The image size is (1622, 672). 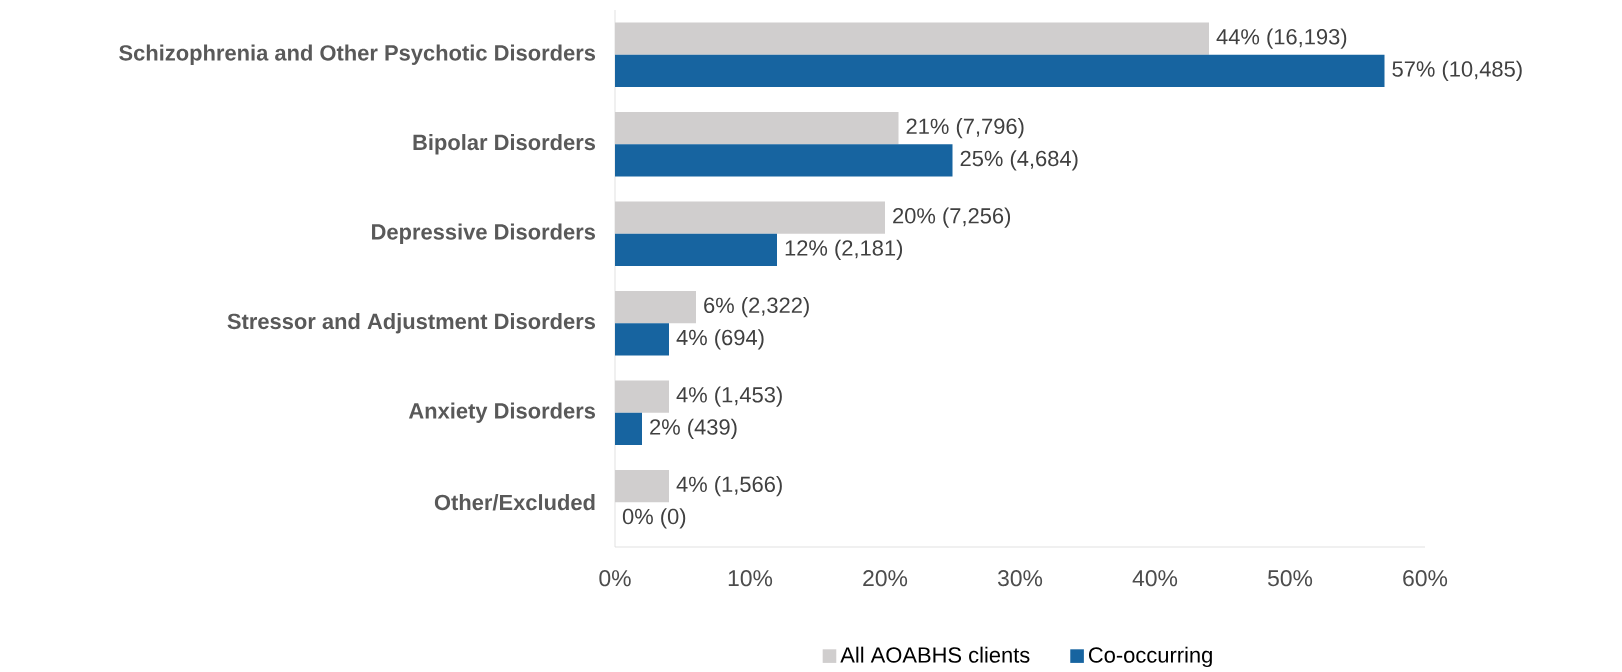 What do you see at coordinates (1020, 578) in the screenshot?
I see `x-tick-label: 30%` at bounding box center [1020, 578].